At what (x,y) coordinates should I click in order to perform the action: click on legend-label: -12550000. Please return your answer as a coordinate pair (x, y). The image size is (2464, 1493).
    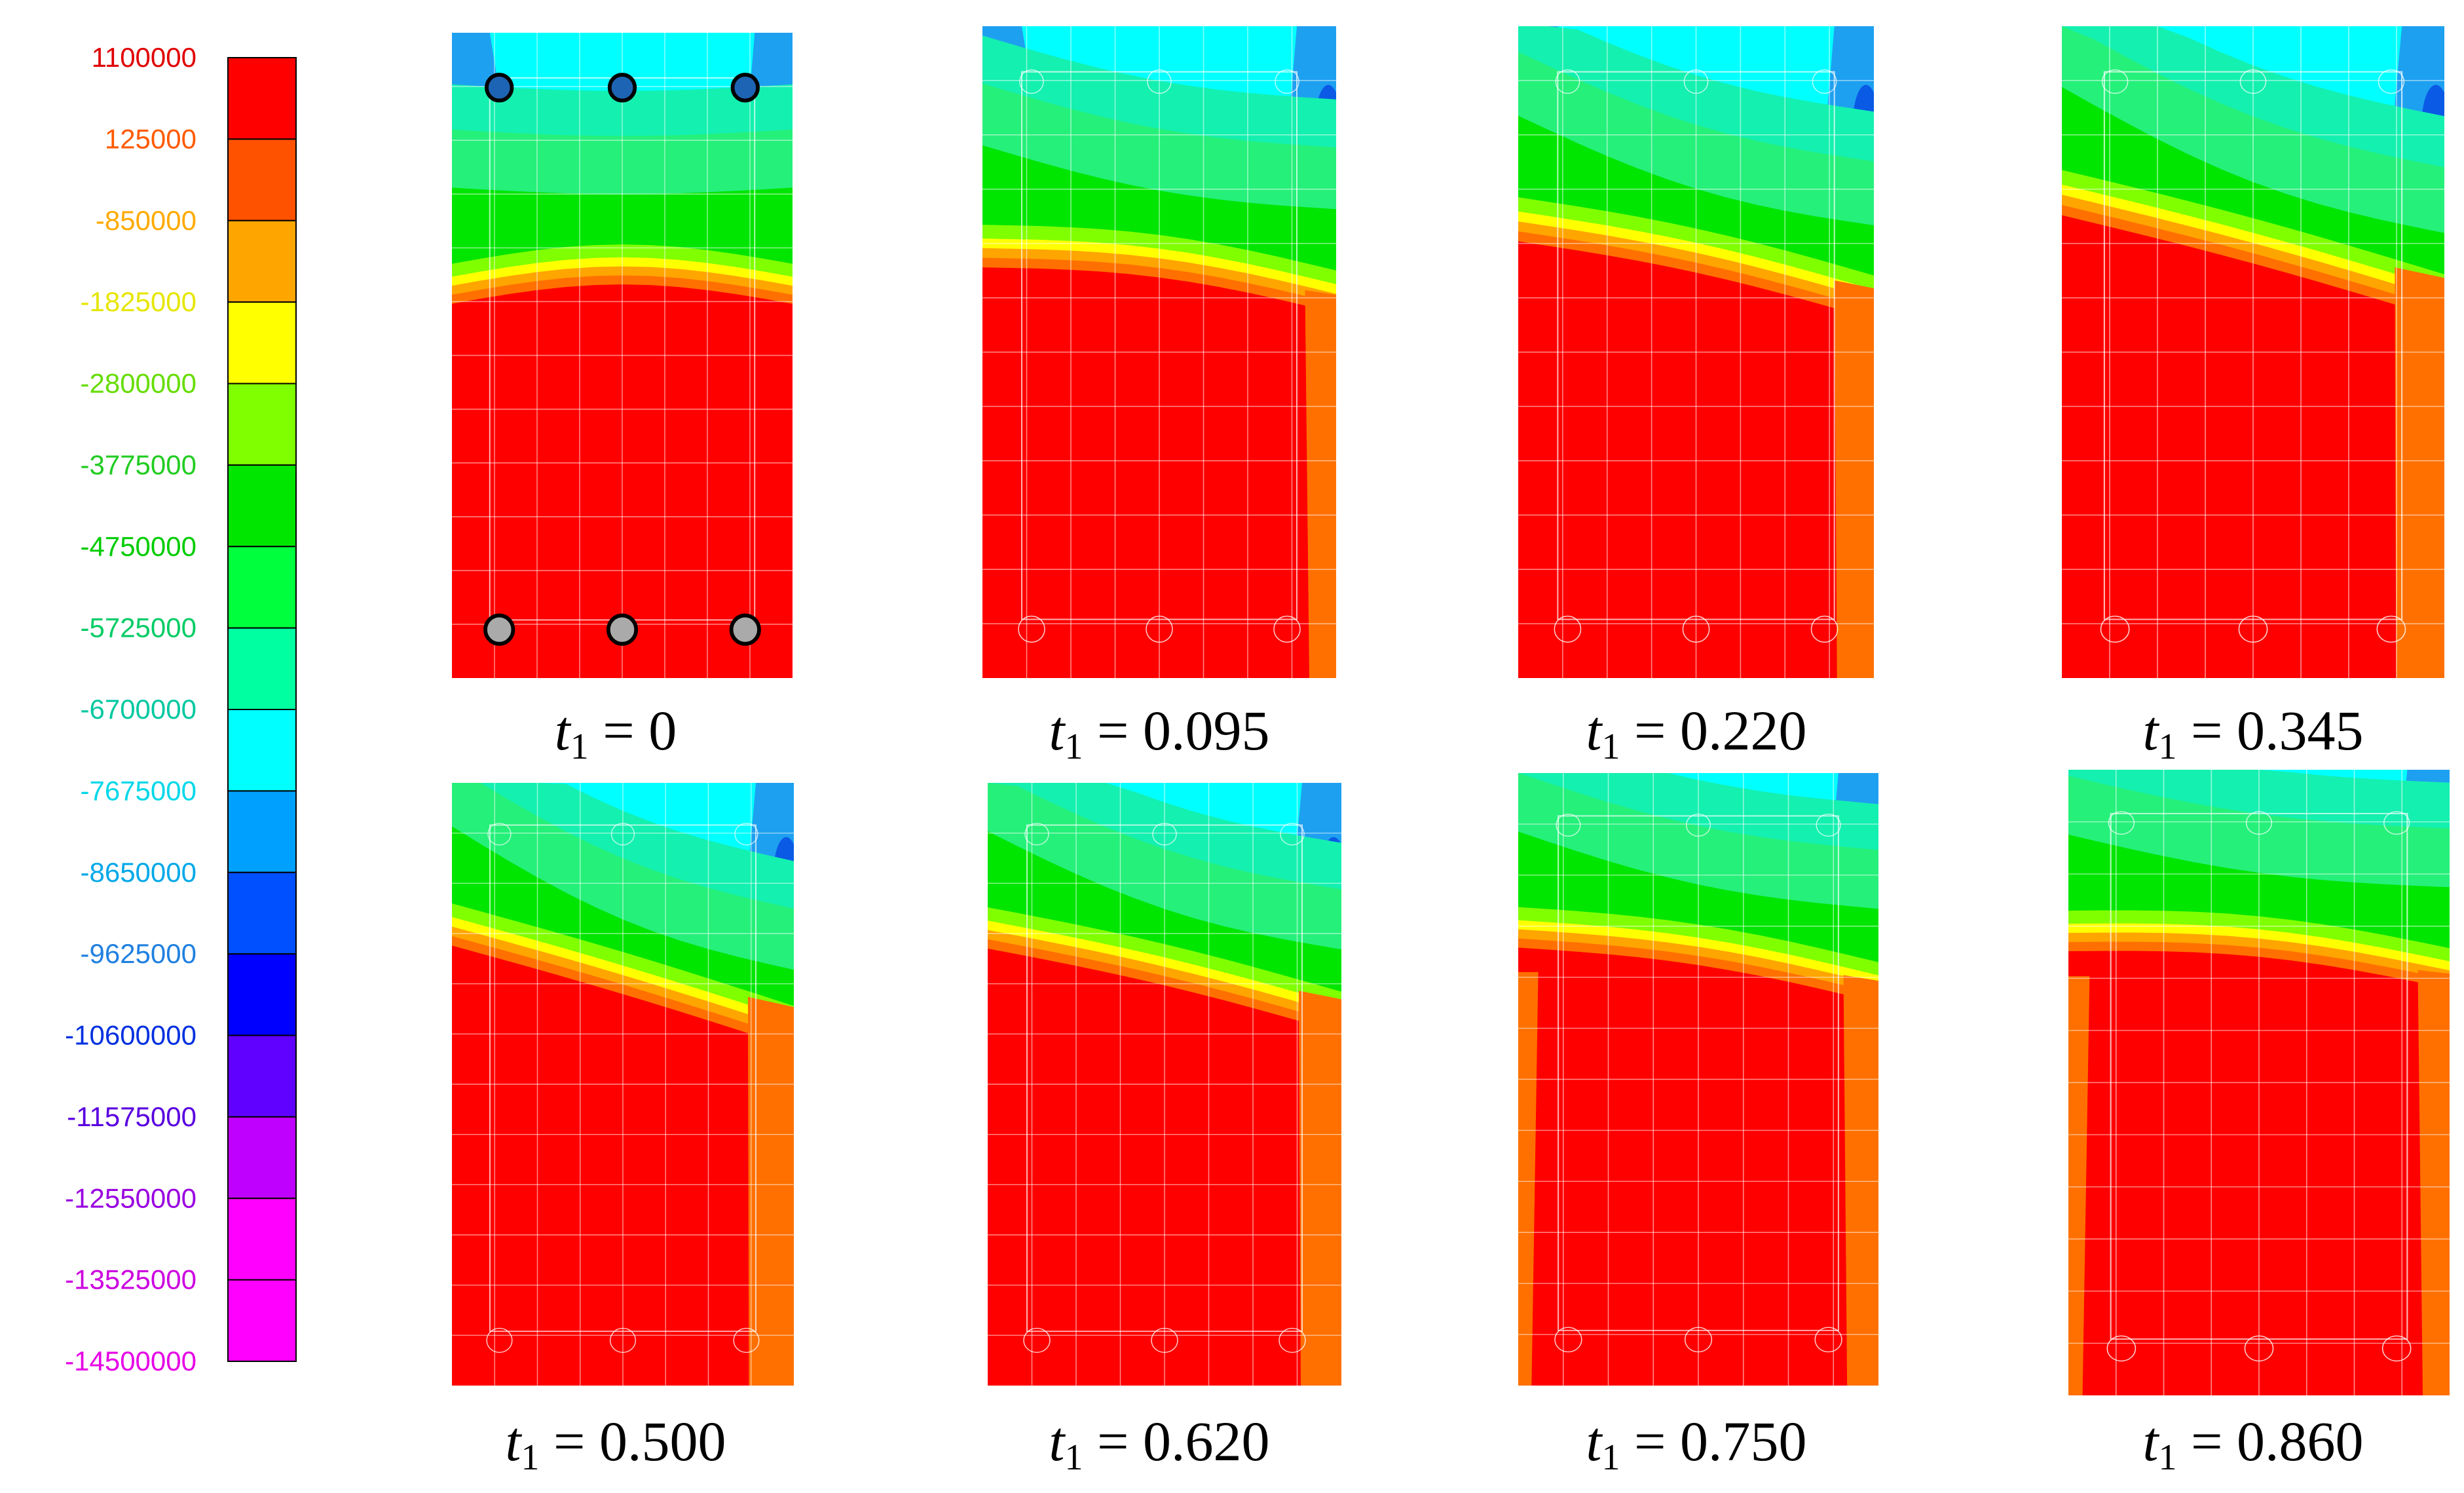
    Looking at the image, I should click on (130, 1197).